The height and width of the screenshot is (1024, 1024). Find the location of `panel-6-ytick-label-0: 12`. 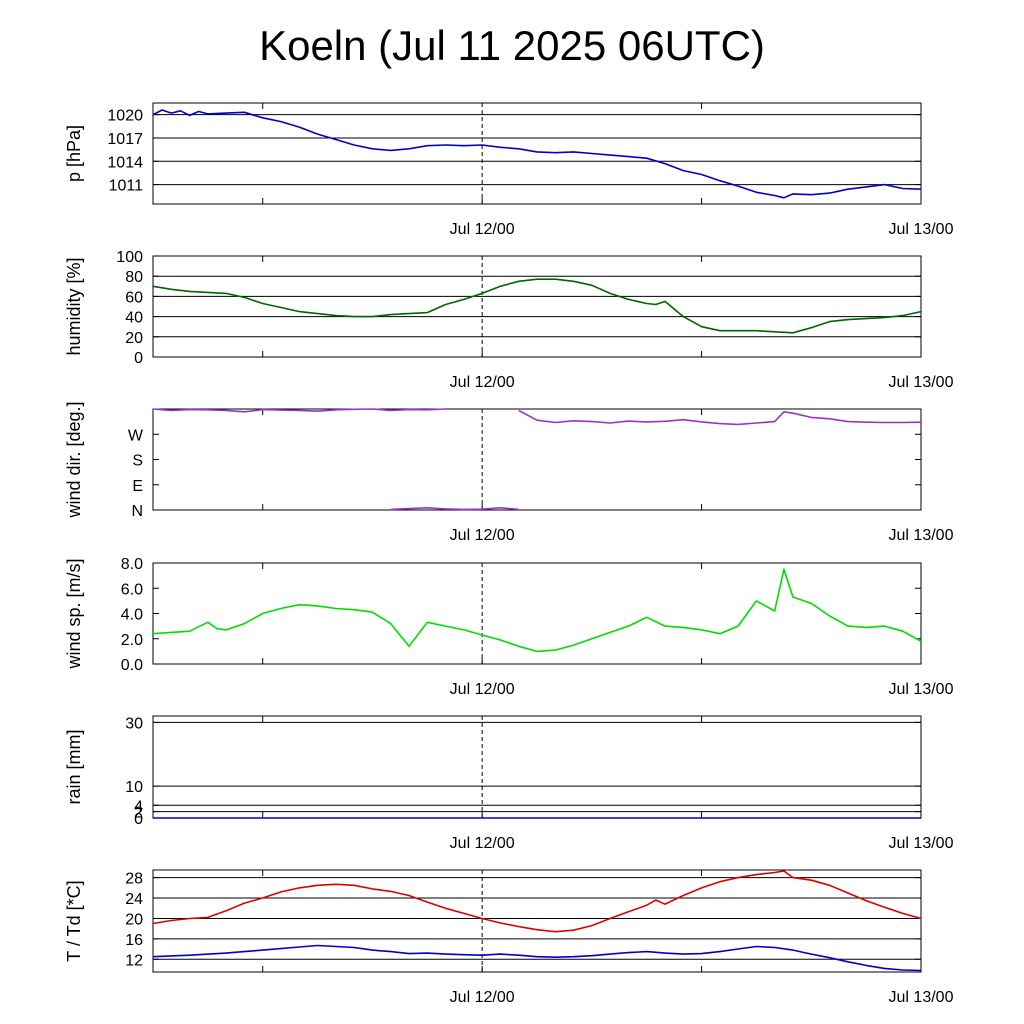

panel-6-ytick-label-0: 12 is located at coordinates (134, 960).